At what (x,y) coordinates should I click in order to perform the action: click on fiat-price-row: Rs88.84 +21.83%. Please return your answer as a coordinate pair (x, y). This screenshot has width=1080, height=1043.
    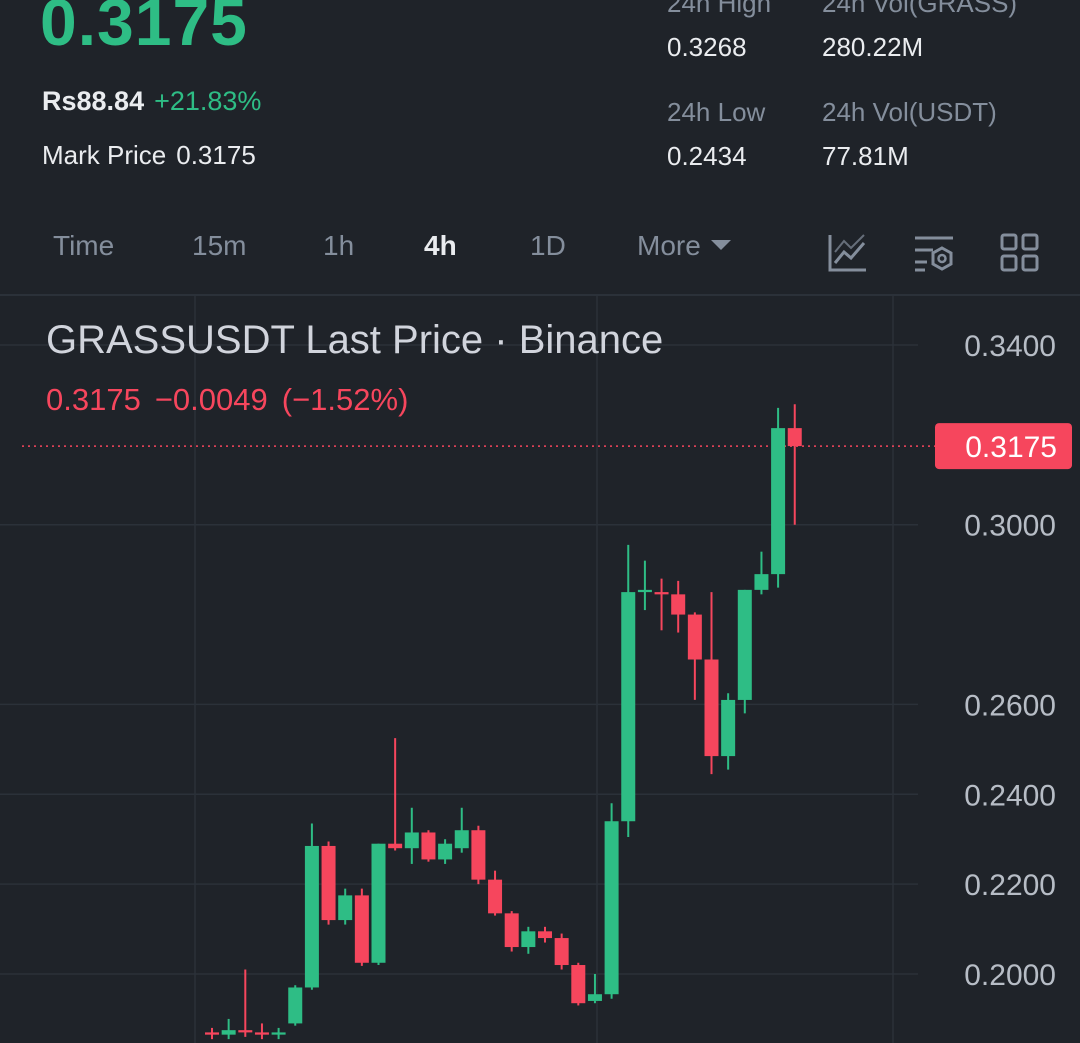
    Looking at the image, I should click on (151, 101).